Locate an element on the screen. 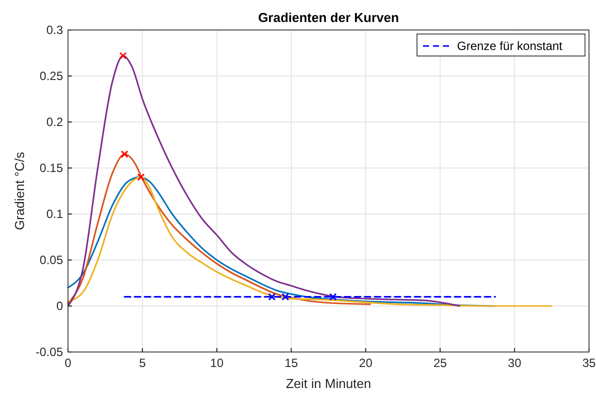 This screenshot has width=596, height=400. x-tick-label: 25 is located at coordinates (440, 363).